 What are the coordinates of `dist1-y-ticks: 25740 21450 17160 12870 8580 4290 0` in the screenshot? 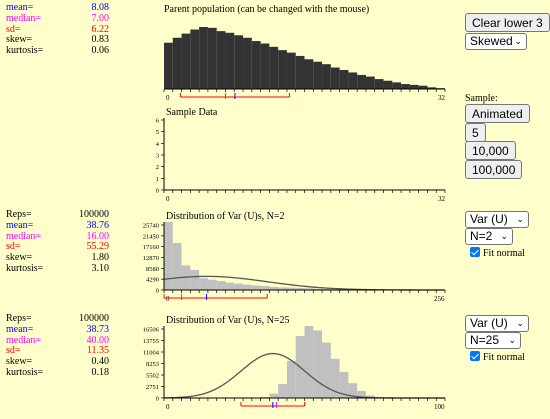 It's located at (153, 259).